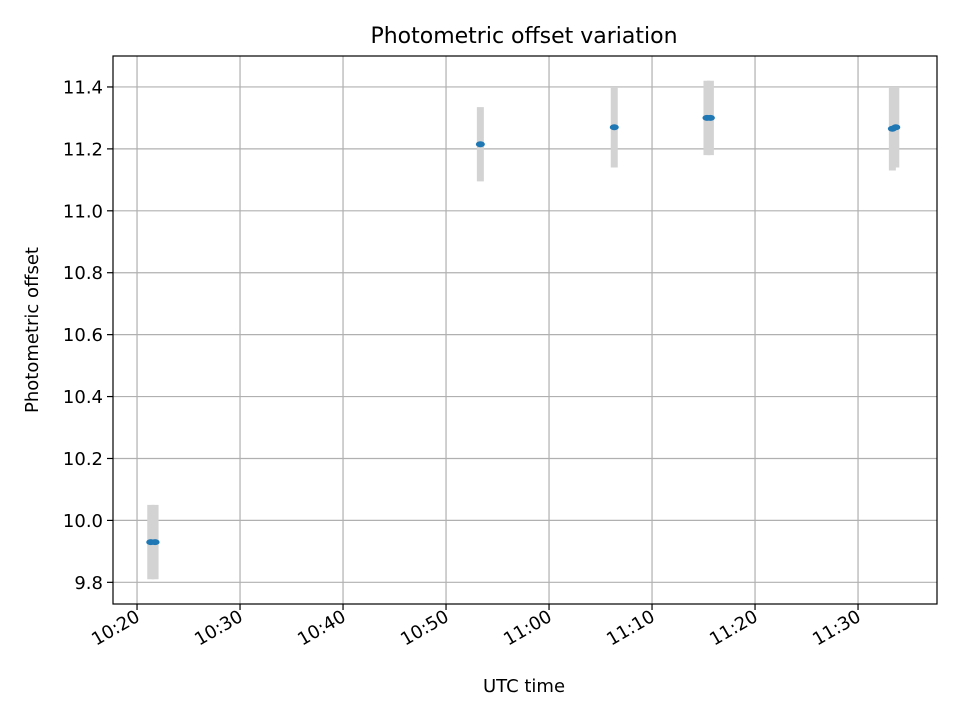 This screenshot has height=720, width=960. What do you see at coordinates (523, 36) in the screenshot?
I see `chart-title: Photometric offset variation` at bounding box center [523, 36].